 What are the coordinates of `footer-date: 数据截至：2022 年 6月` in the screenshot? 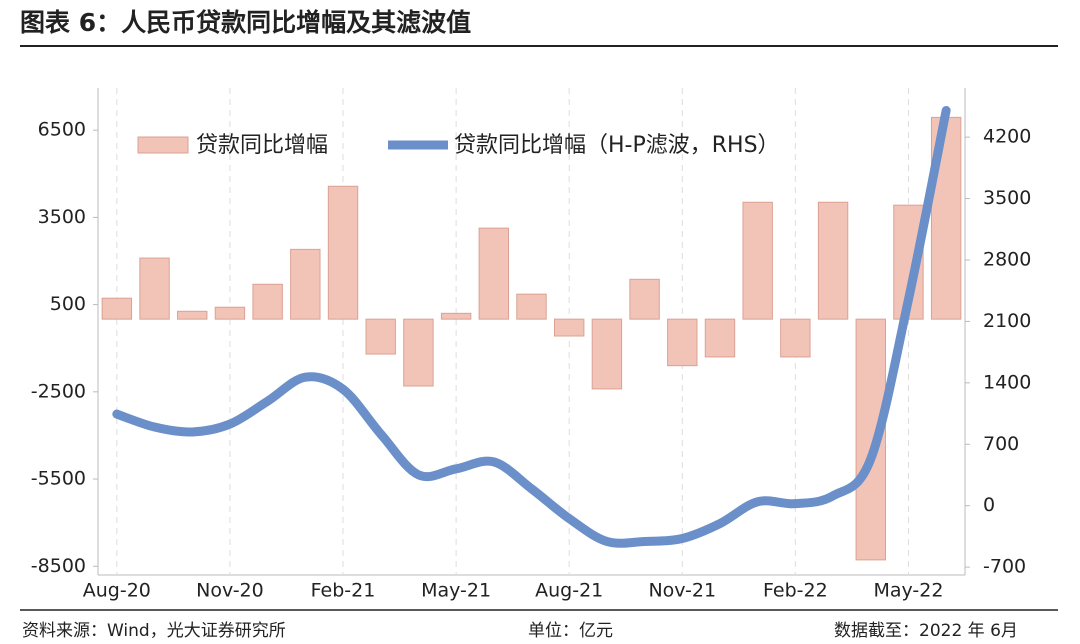 It's located at (926, 631).